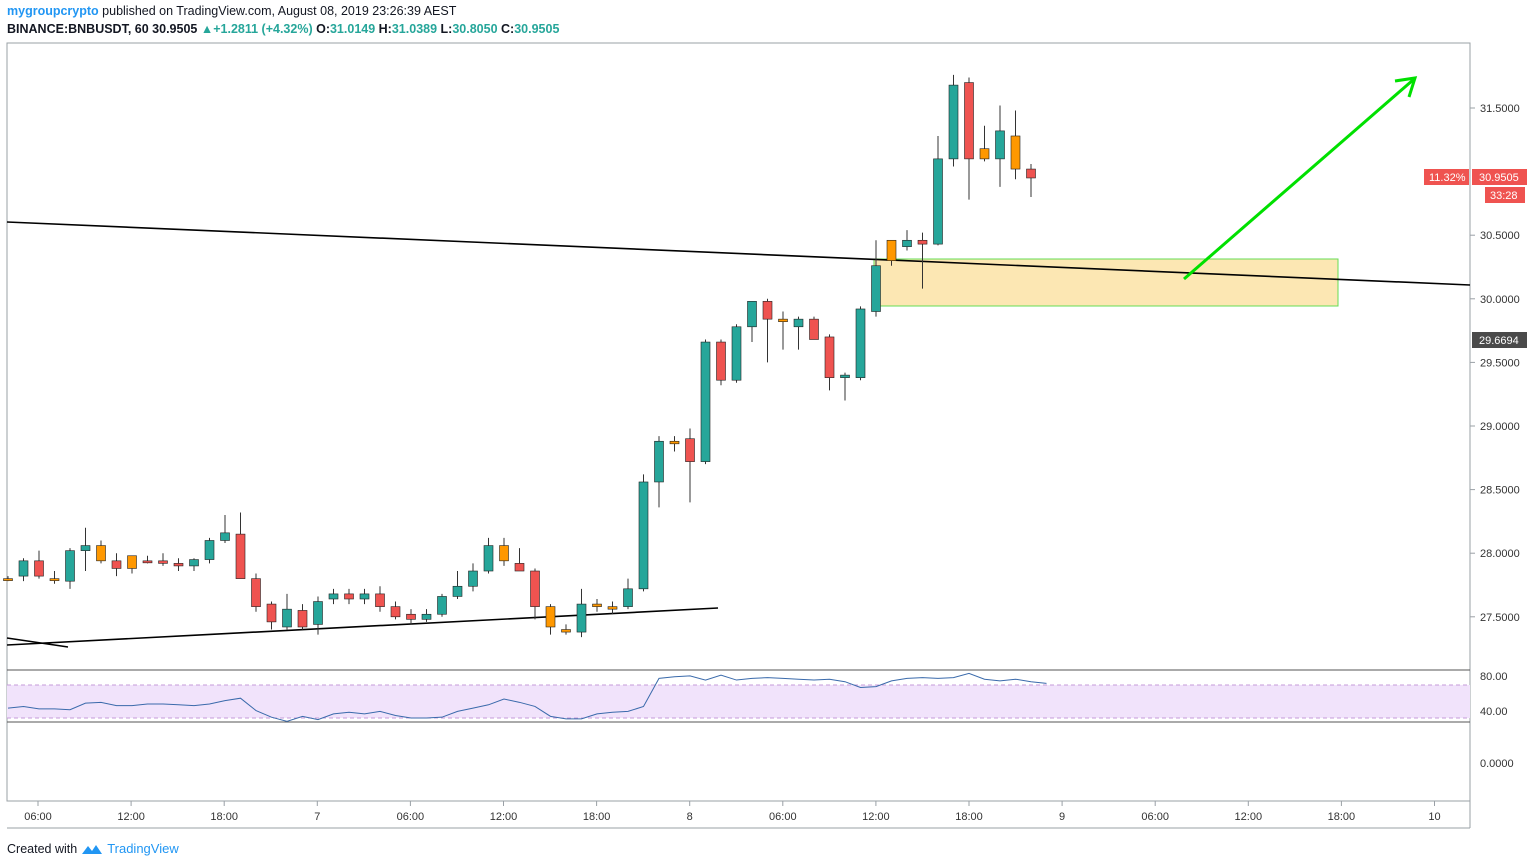  What do you see at coordinates (1406, 87) in the screenshot?
I see `projection-arrowhead-icon` at bounding box center [1406, 87].